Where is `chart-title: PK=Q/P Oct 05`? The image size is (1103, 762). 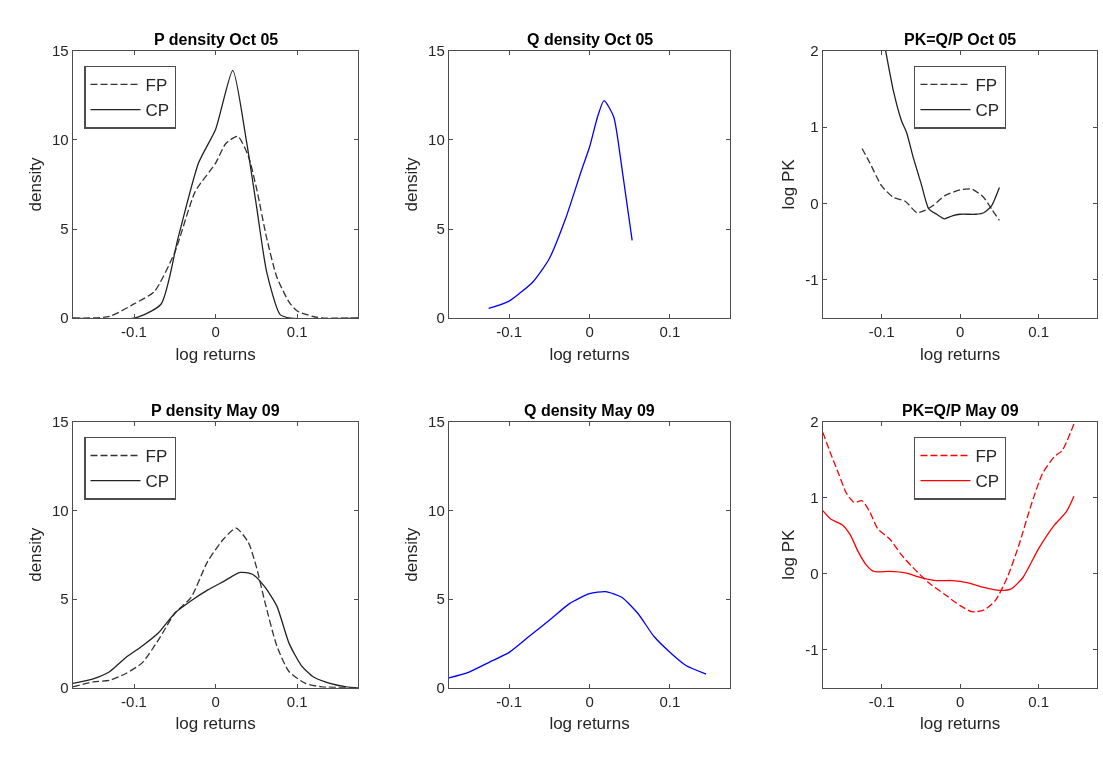
chart-title: PK=Q/P Oct 05 is located at coordinates (960, 39).